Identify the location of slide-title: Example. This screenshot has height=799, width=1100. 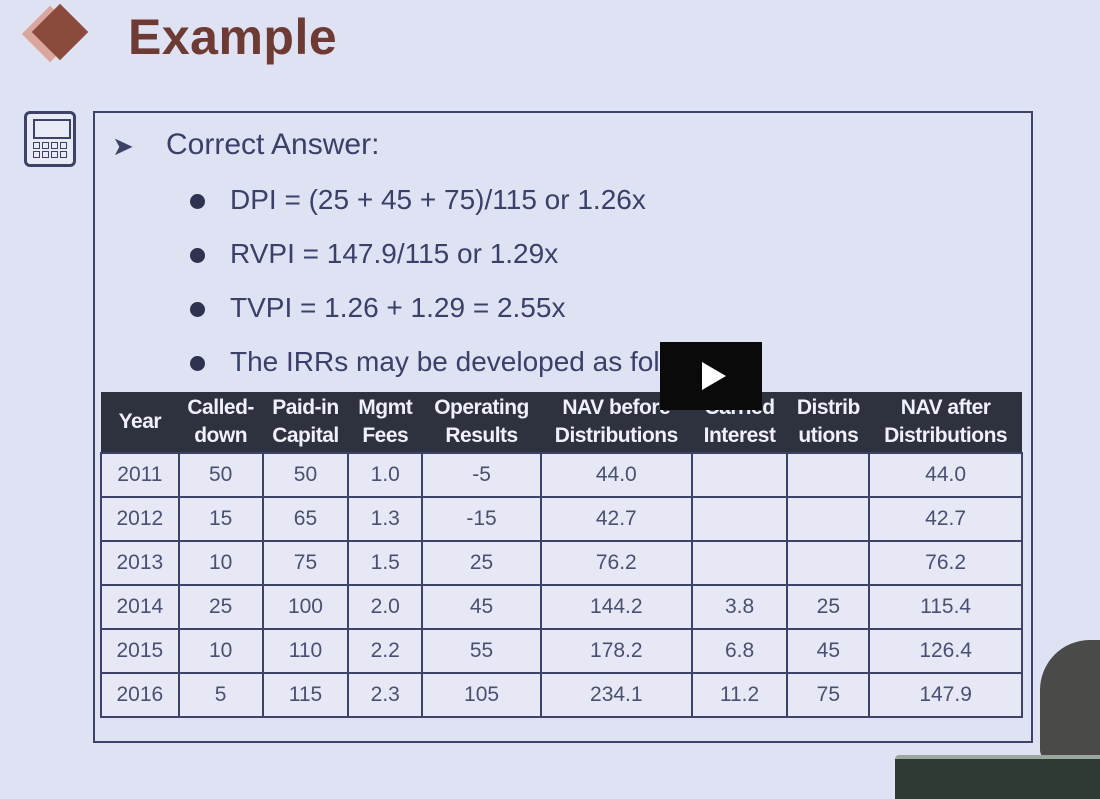
(233, 37).